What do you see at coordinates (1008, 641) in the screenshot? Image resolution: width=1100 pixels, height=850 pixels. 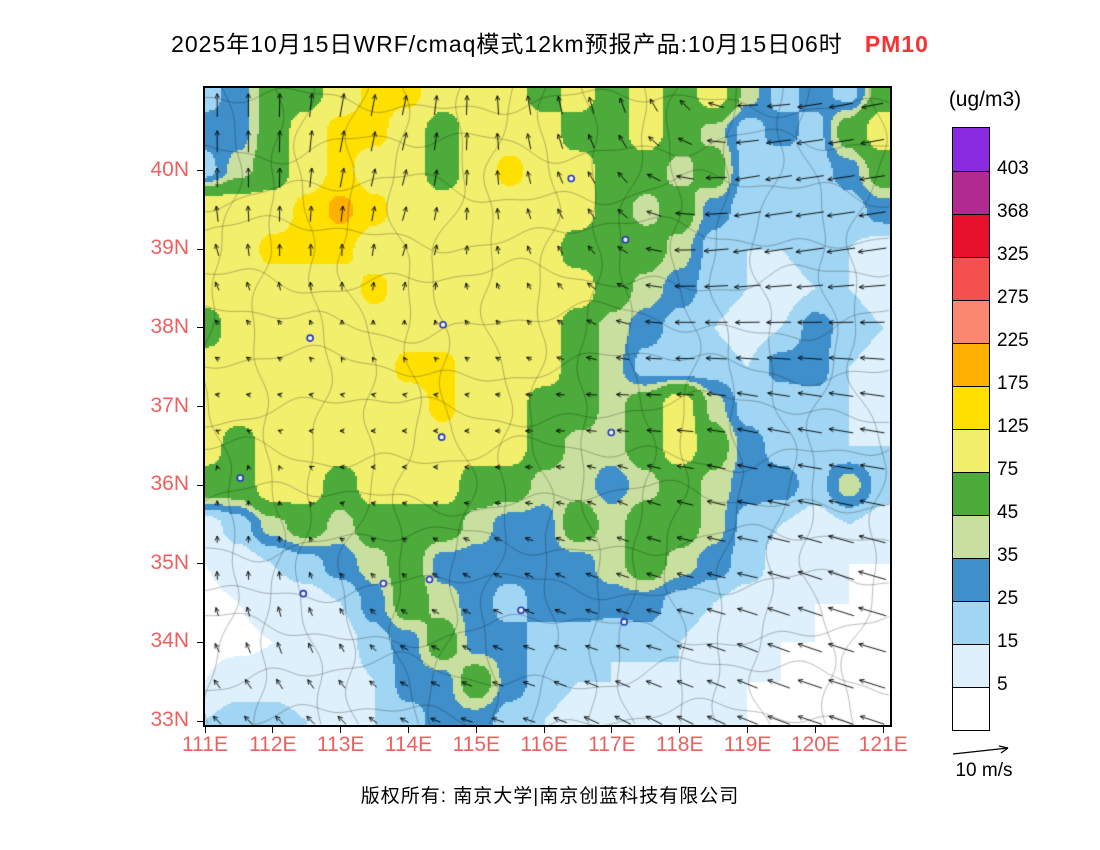 I see `colorbar-label: 15` at bounding box center [1008, 641].